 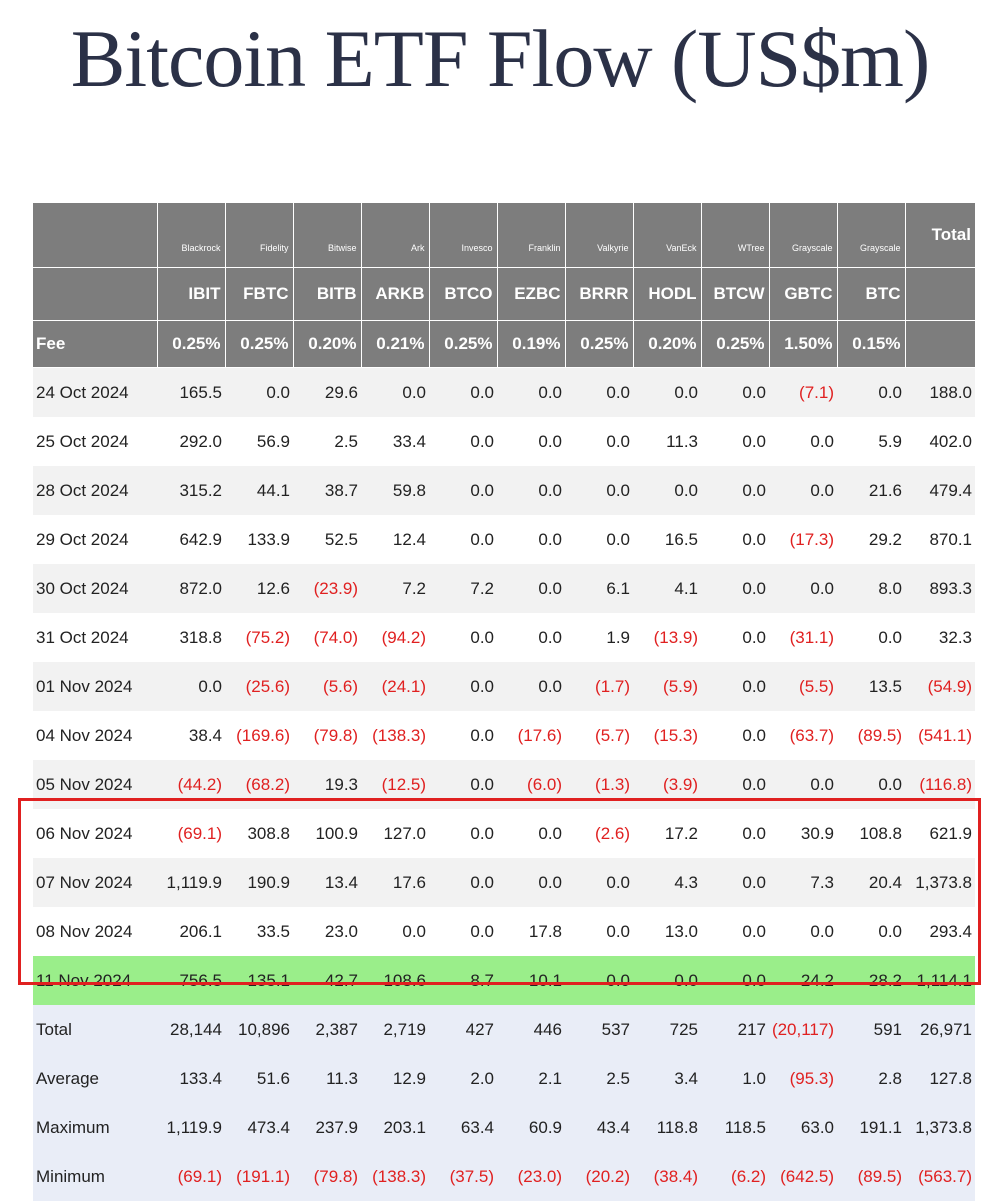 What do you see at coordinates (259, 539) in the screenshot?
I see `flow-value-cell: 133.9` at bounding box center [259, 539].